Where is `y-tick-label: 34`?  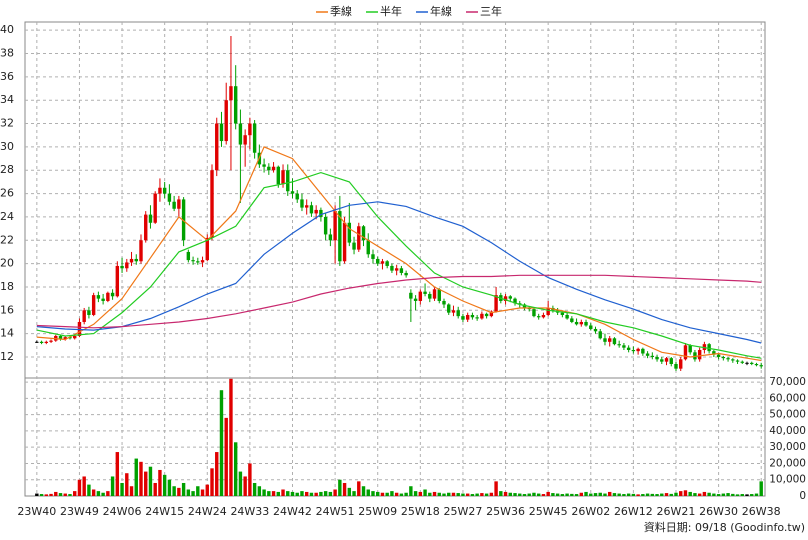
y-tick-label: 34 is located at coordinates (7, 99).